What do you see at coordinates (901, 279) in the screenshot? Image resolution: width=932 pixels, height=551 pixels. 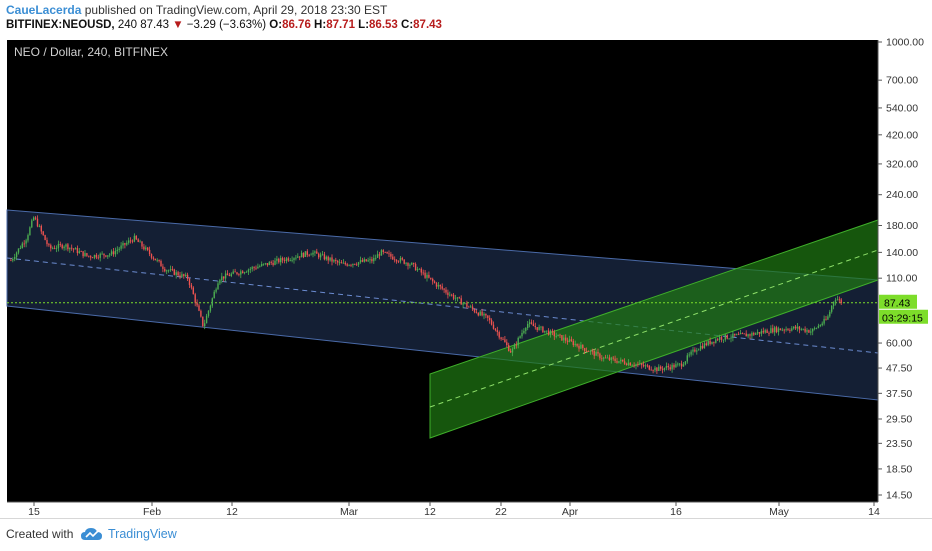 I see `y-tick-label-8: 110.00` at bounding box center [901, 279].